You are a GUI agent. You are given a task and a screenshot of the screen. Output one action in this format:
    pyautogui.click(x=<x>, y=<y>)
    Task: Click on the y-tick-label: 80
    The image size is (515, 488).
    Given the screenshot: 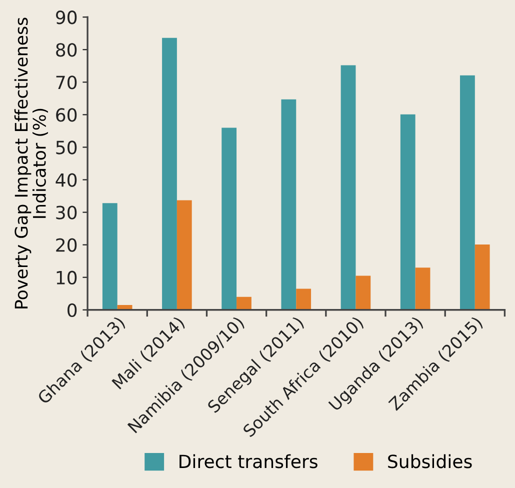 What is the action you would take?
    pyautogui.click(x=66, y=50)
    